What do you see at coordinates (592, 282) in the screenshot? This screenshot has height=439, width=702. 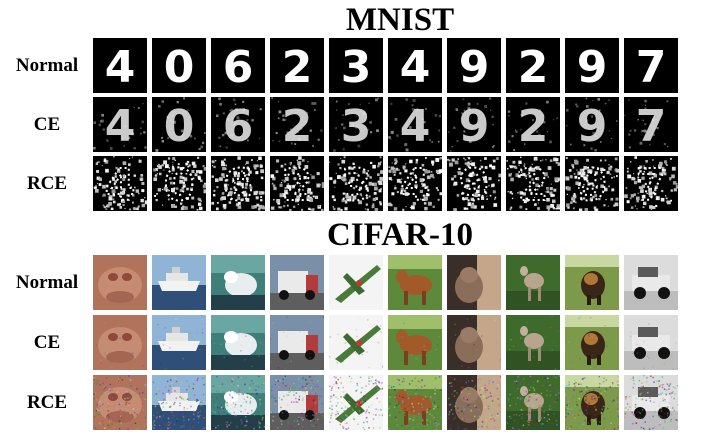 I see `cifar-normal-dog-image` at bounding box center [592, 282].